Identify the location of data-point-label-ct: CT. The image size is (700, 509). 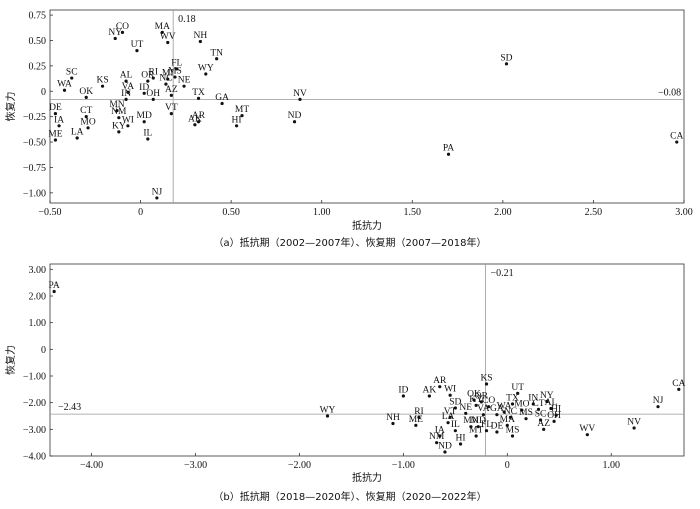
(538, 404).